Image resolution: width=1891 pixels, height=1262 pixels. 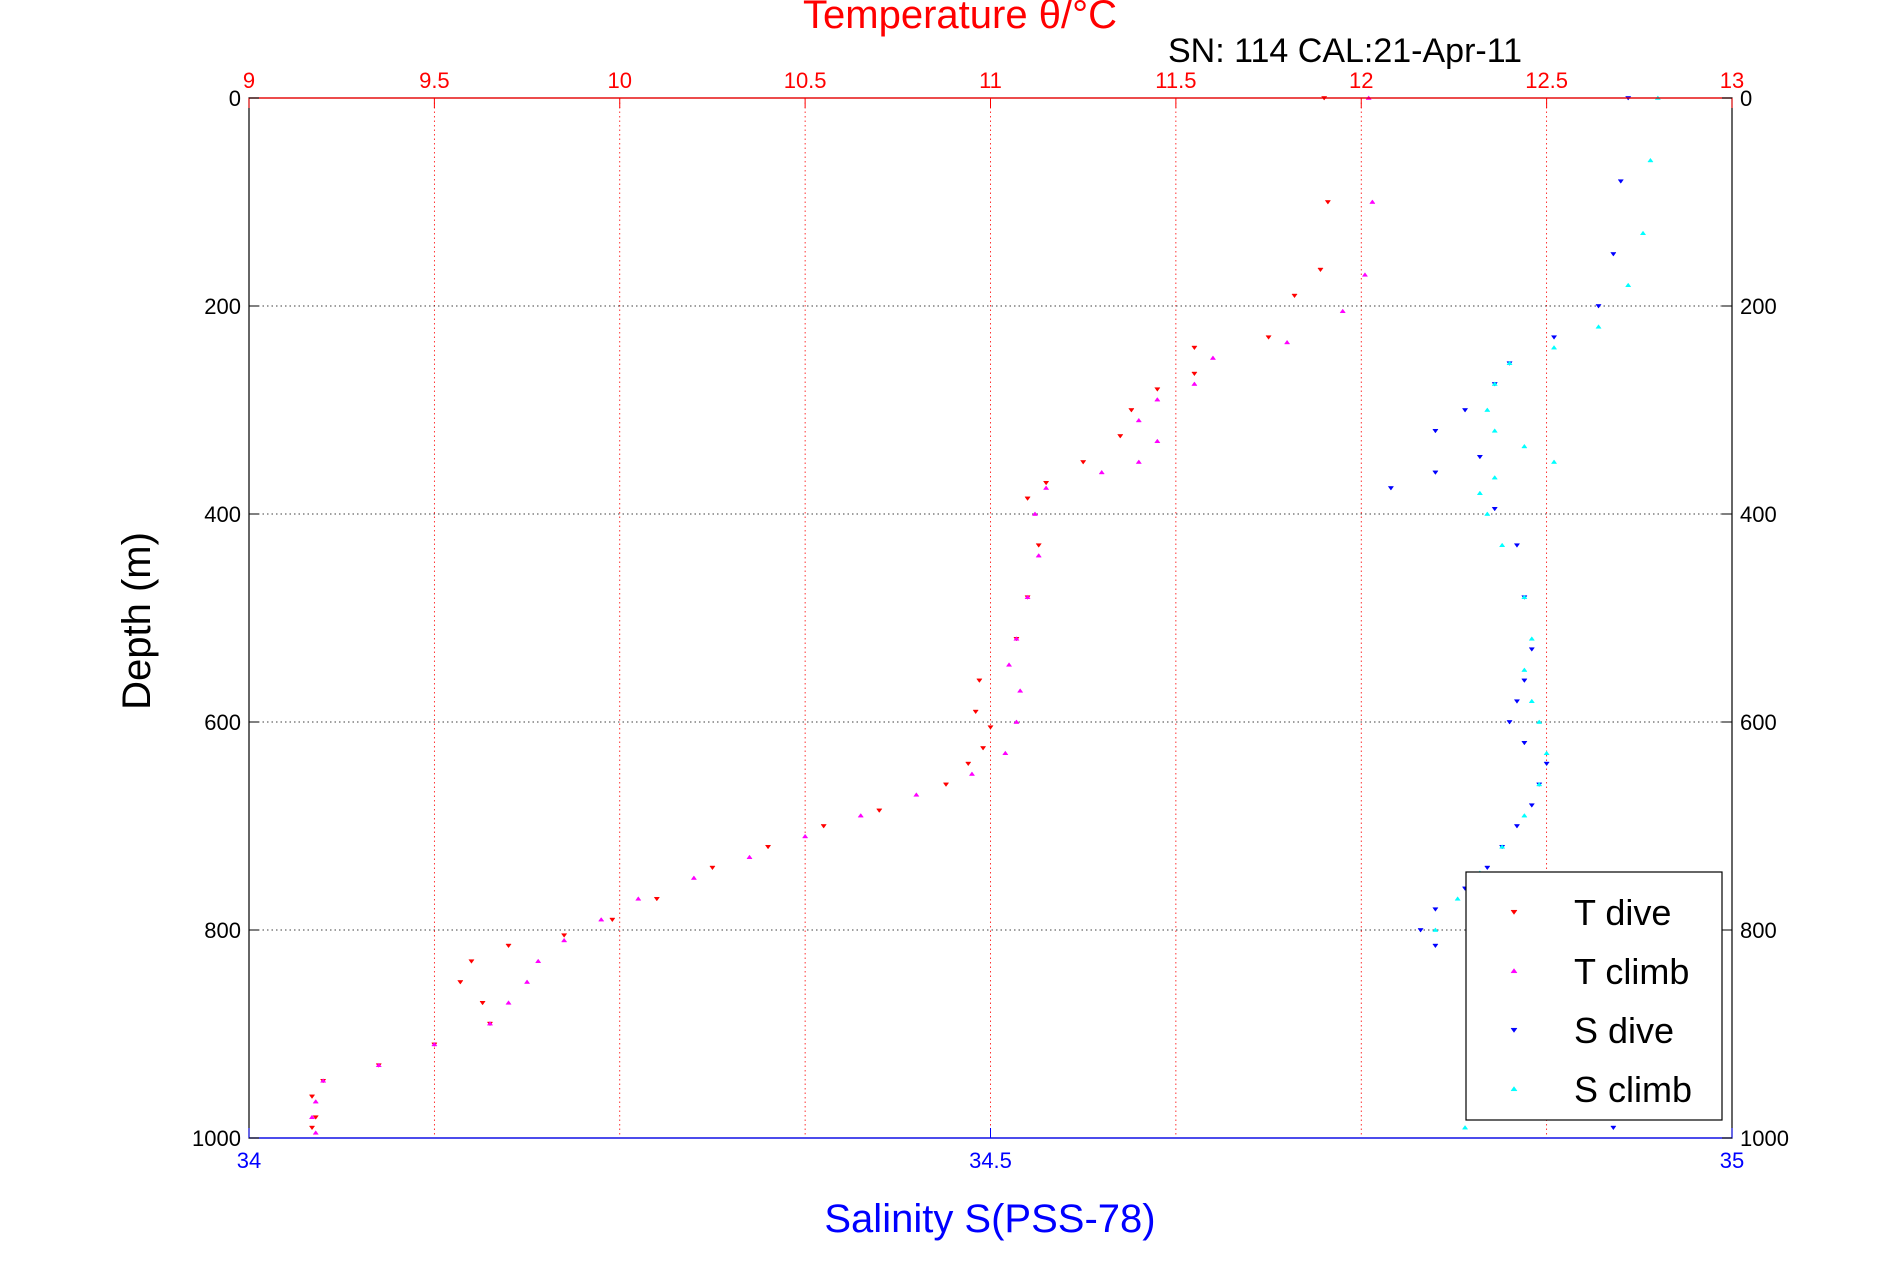 What do you see at coordinates (222, 306) in the screenshot?
I see `y-axis-tick-label-left: 200` at bounding box center [222, 306].